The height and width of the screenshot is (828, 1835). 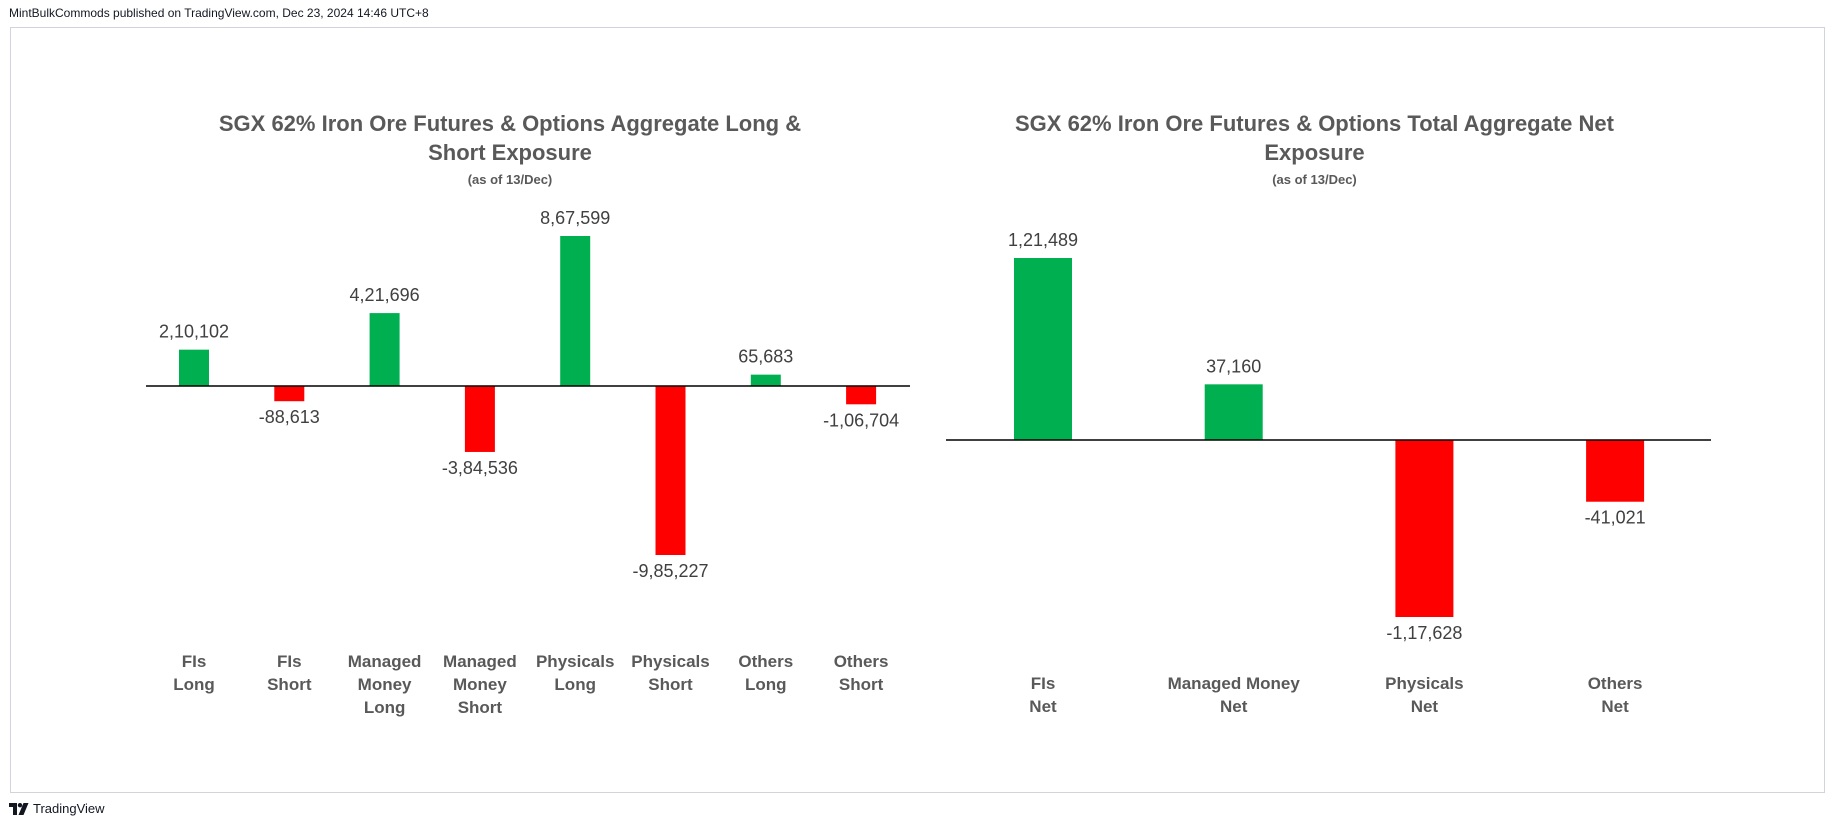 I want to click on exposure-chart-value-label: 4,21,696, so click(x=385, y=295).